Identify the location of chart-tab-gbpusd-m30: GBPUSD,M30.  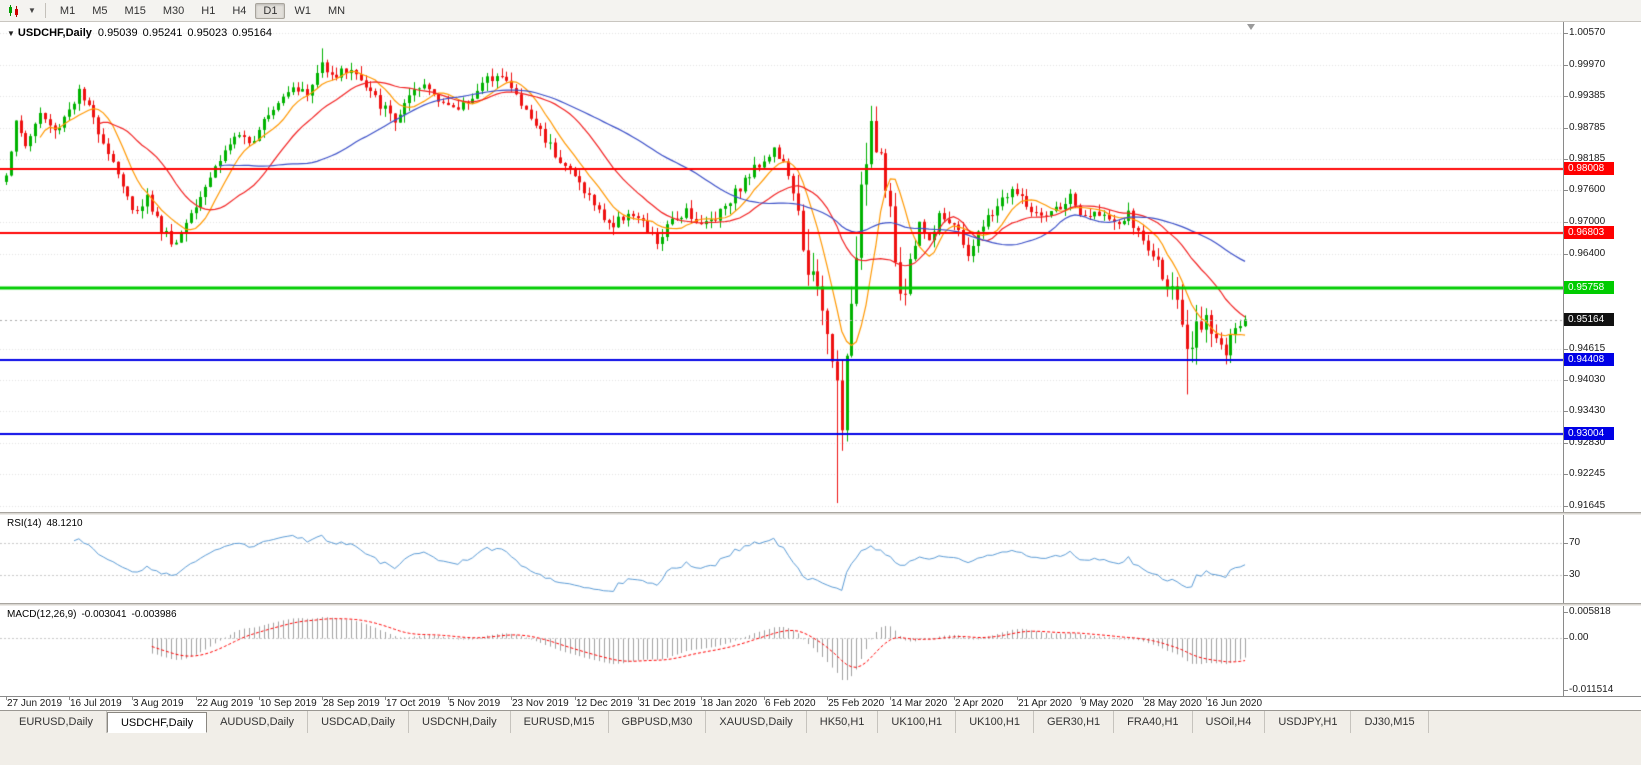
(658, 722).